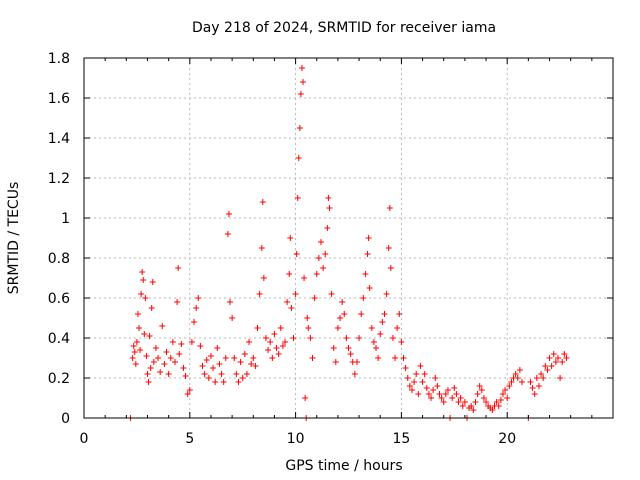 The image size is (640, 480). What do you see at coordinates (59, 259) in the screenshot?
I see `y-tick-label: 0.8` at bounding box center [59, 259].